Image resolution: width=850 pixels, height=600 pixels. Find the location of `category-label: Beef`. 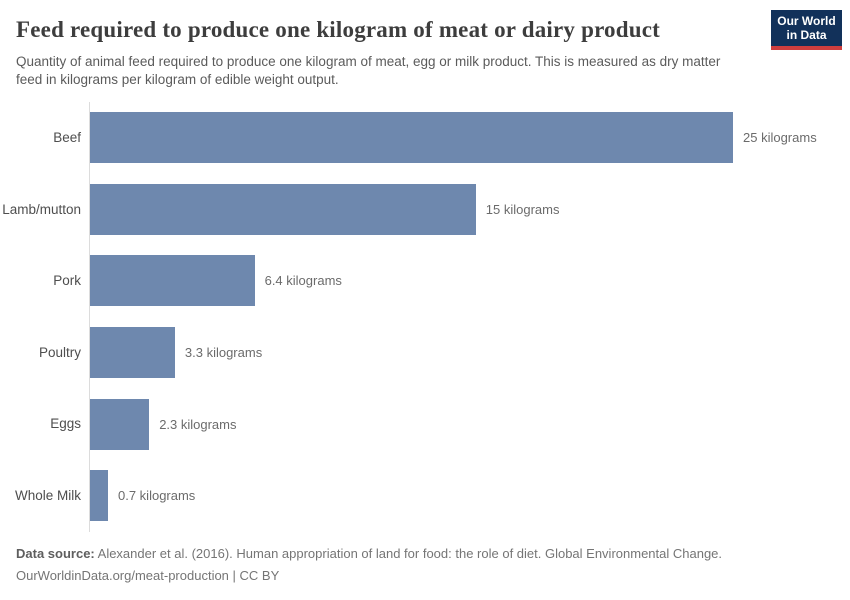

category-label: Beef is located at coordinates (67, 138).